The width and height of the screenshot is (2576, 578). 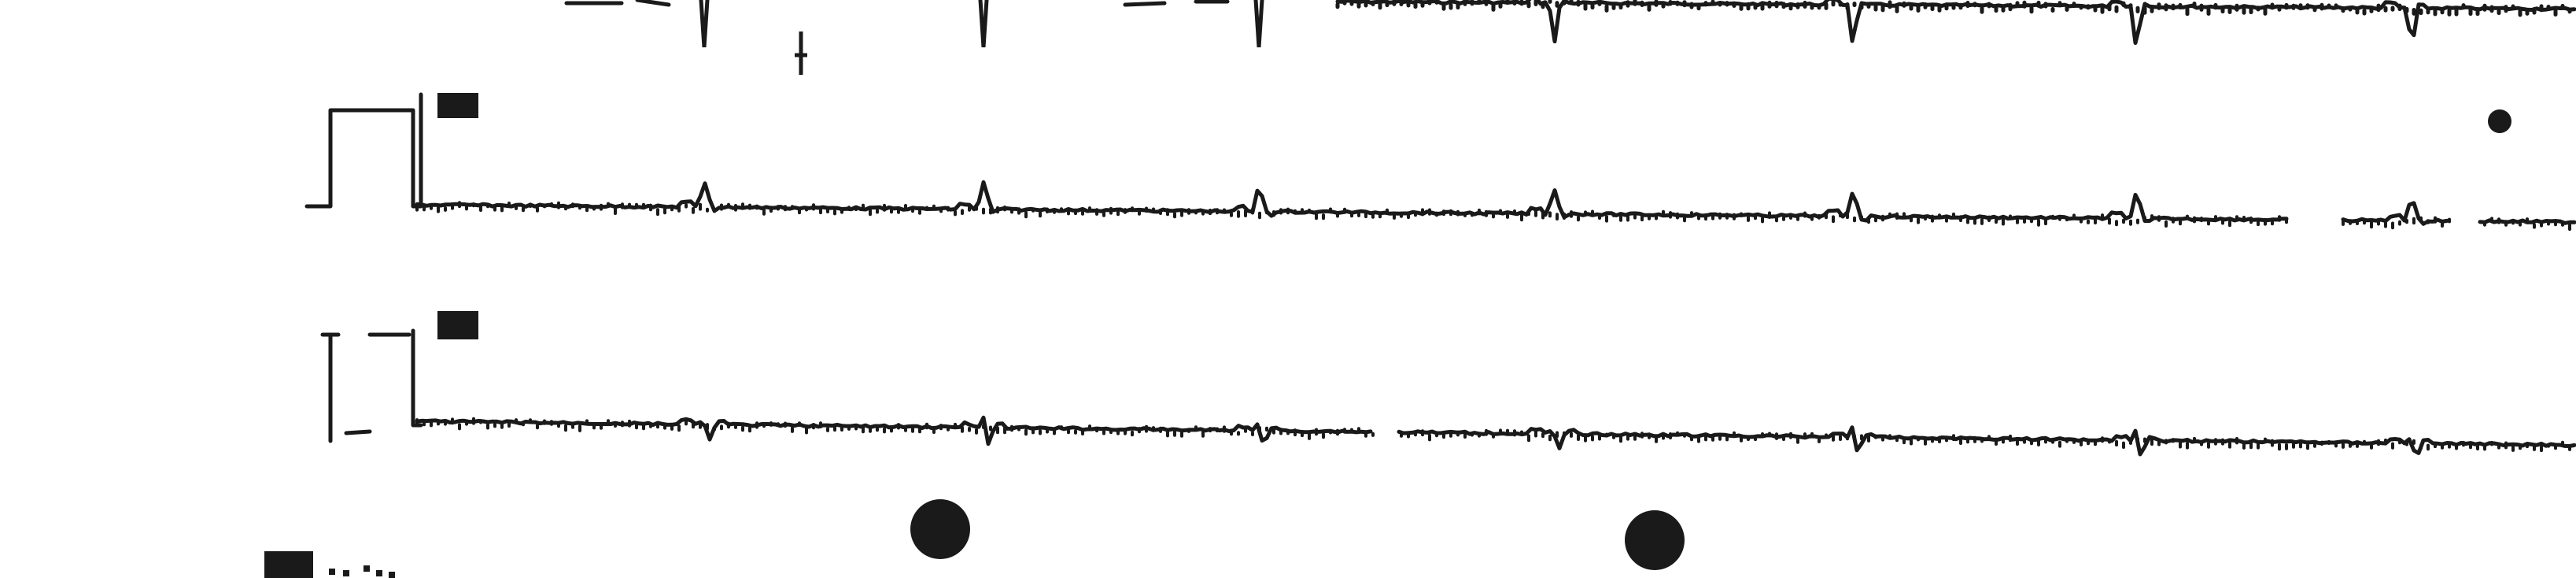 I want to click on punch-hole-left, so click(x=940, y=529).